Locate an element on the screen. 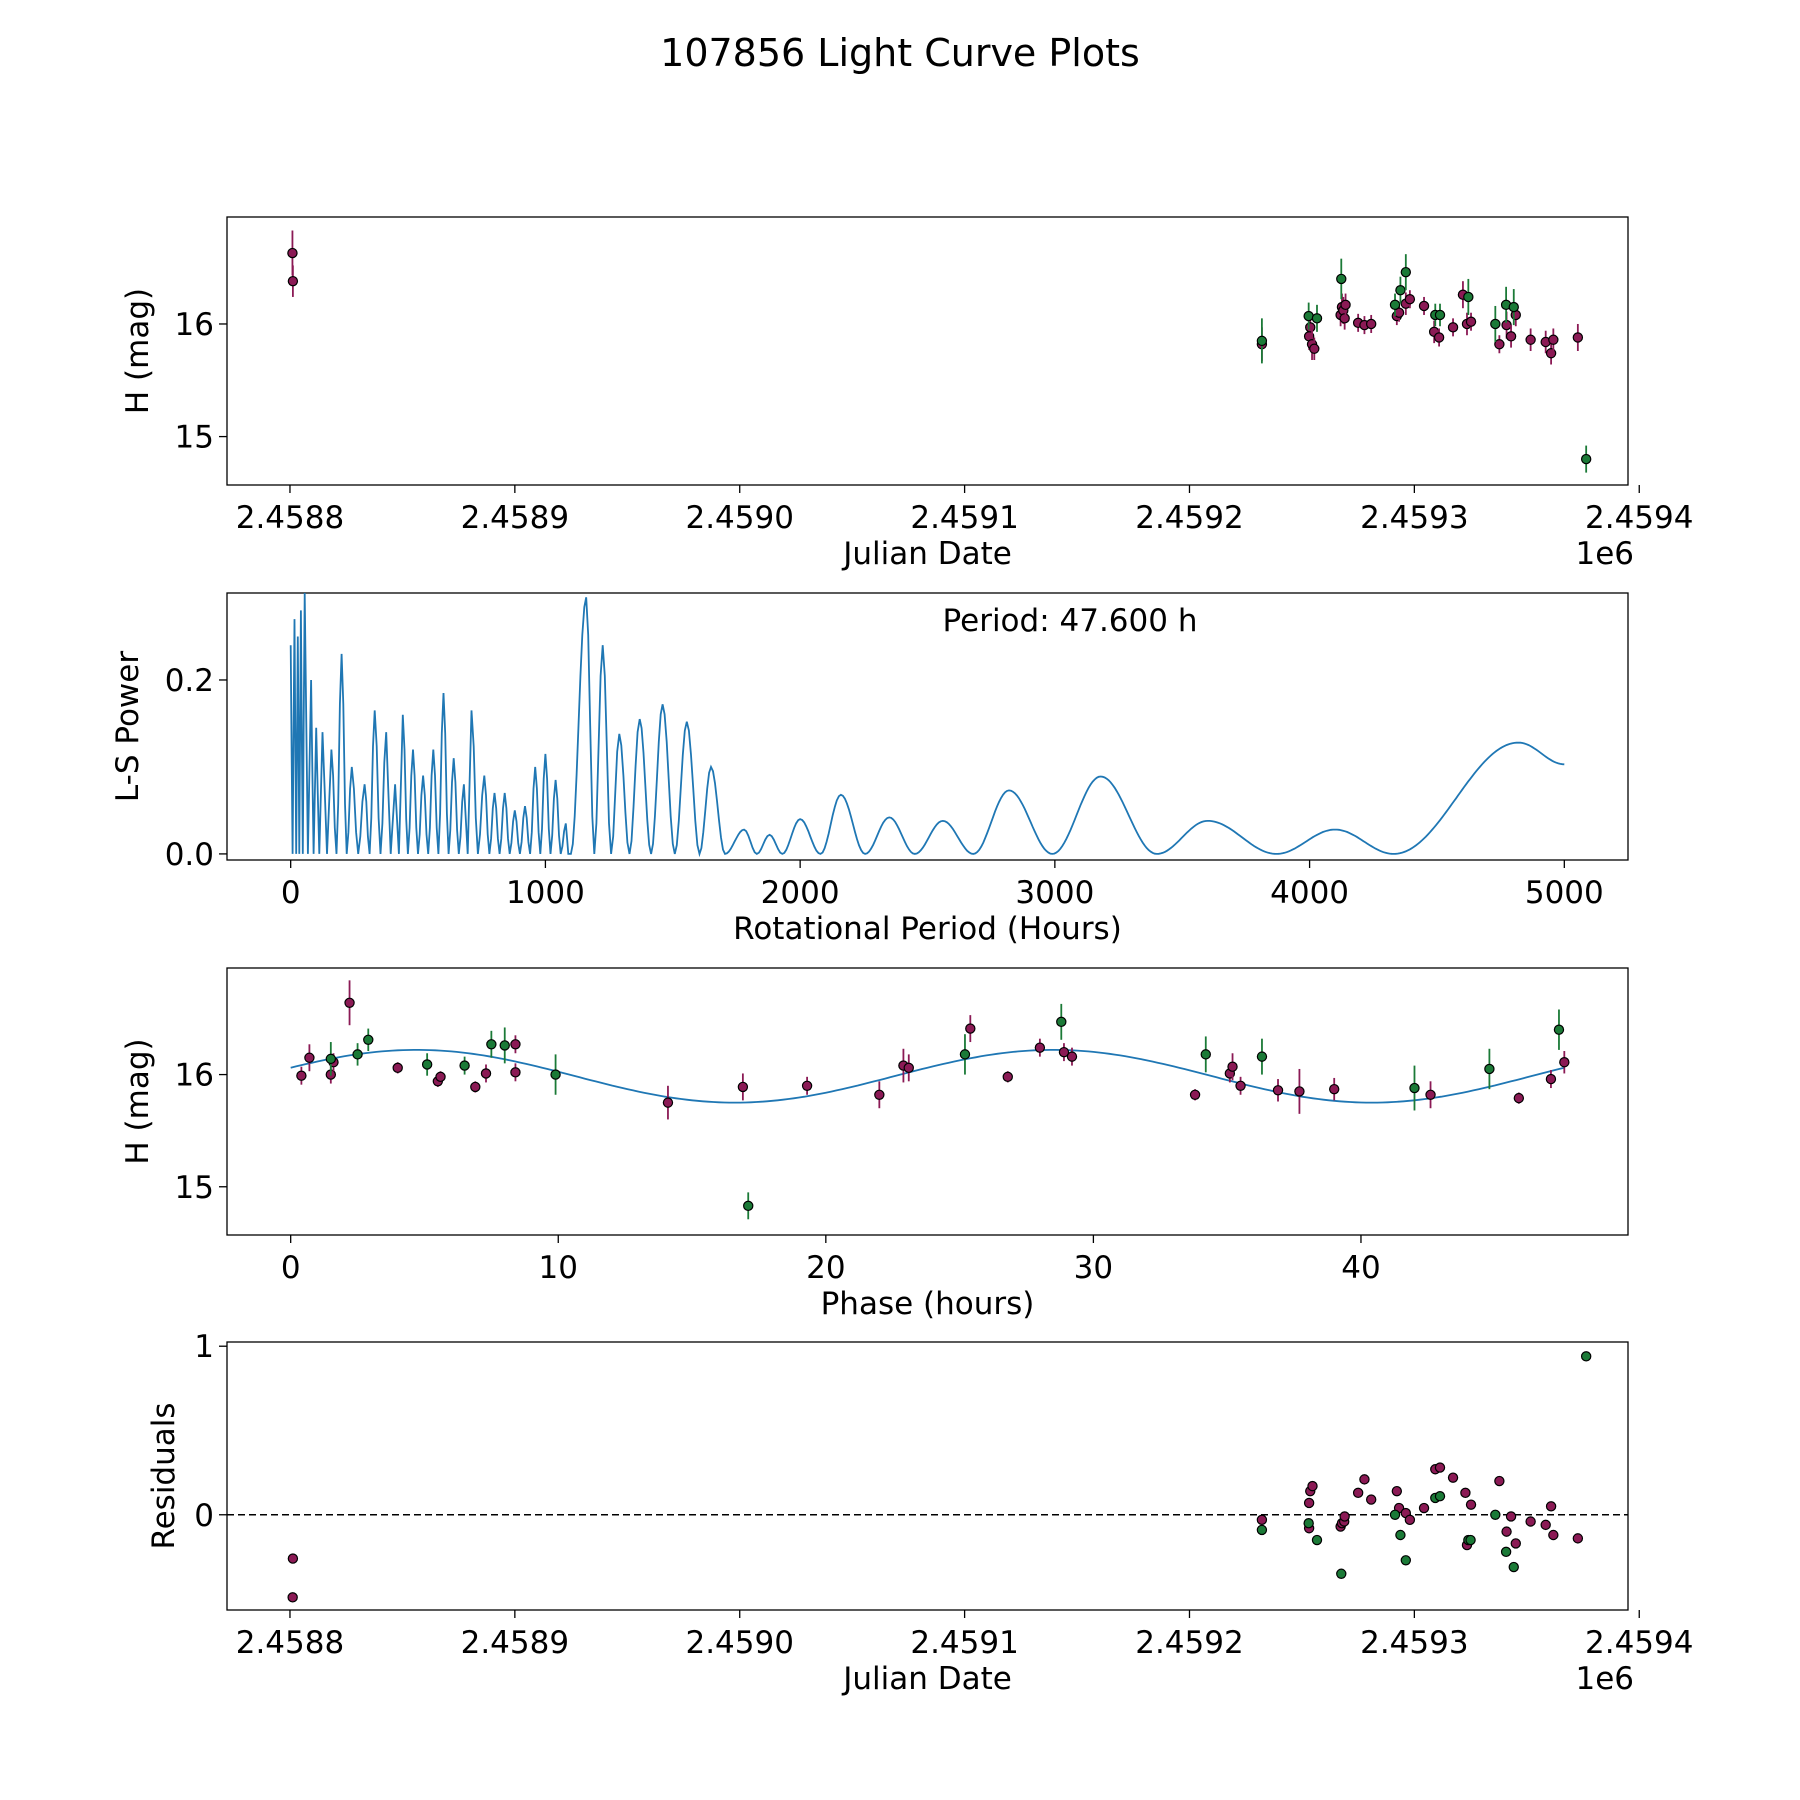 Image resolution: width=1800 pixels, height=1800 pixels. periodogram-xtick-label: 0 is located at coordinates (291, 893).